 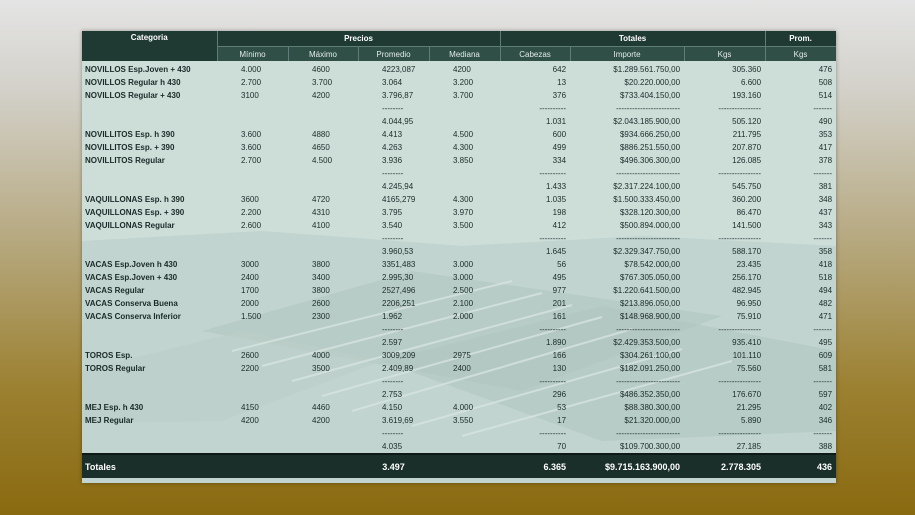 I want to click on kgs-cell: 21.295, so click(x=749, y=407).